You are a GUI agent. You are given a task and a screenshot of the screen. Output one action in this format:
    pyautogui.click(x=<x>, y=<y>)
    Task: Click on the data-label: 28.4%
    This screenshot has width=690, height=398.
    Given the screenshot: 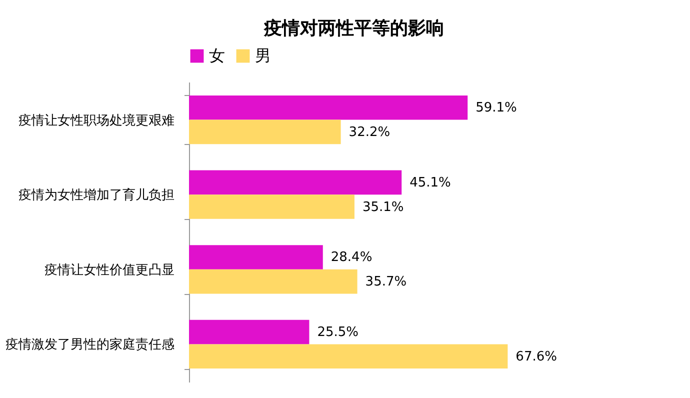 What is the action you would take?
    pyautogui.click(x=351, y=258)
    